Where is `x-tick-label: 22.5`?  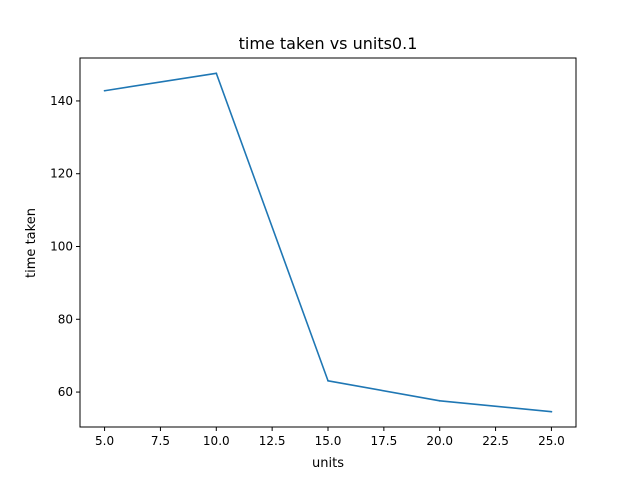
x-tick-label: 22.5 is located at coordinates (495, 441).